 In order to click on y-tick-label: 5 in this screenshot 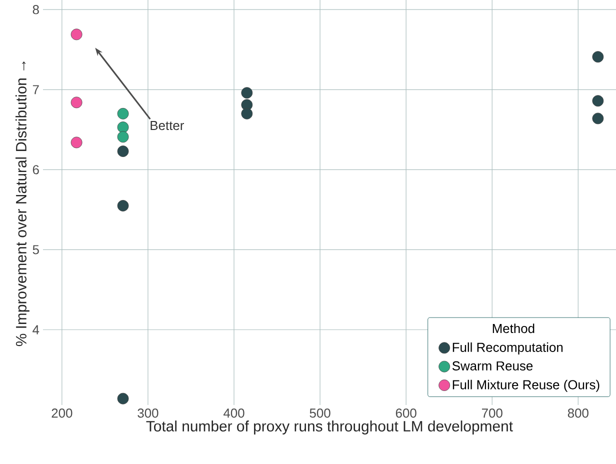, I will do `click(35, 249)`.